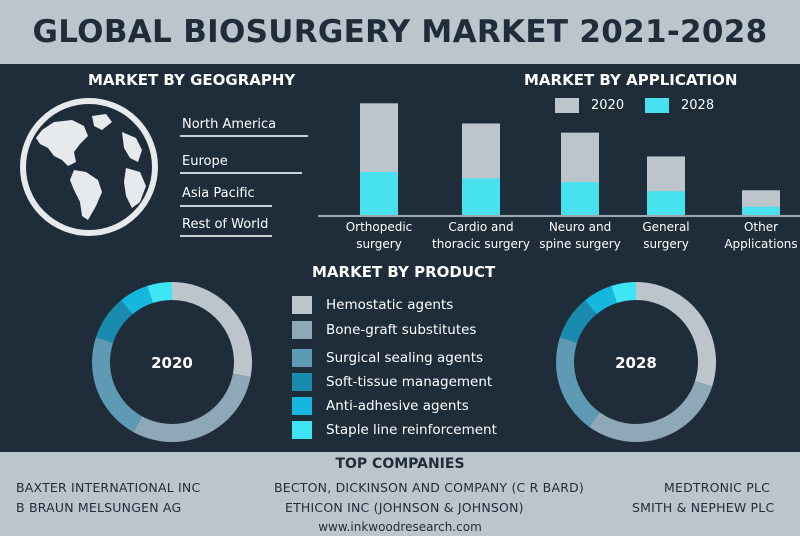  I want to click on globe-icon, so click(89, 167).